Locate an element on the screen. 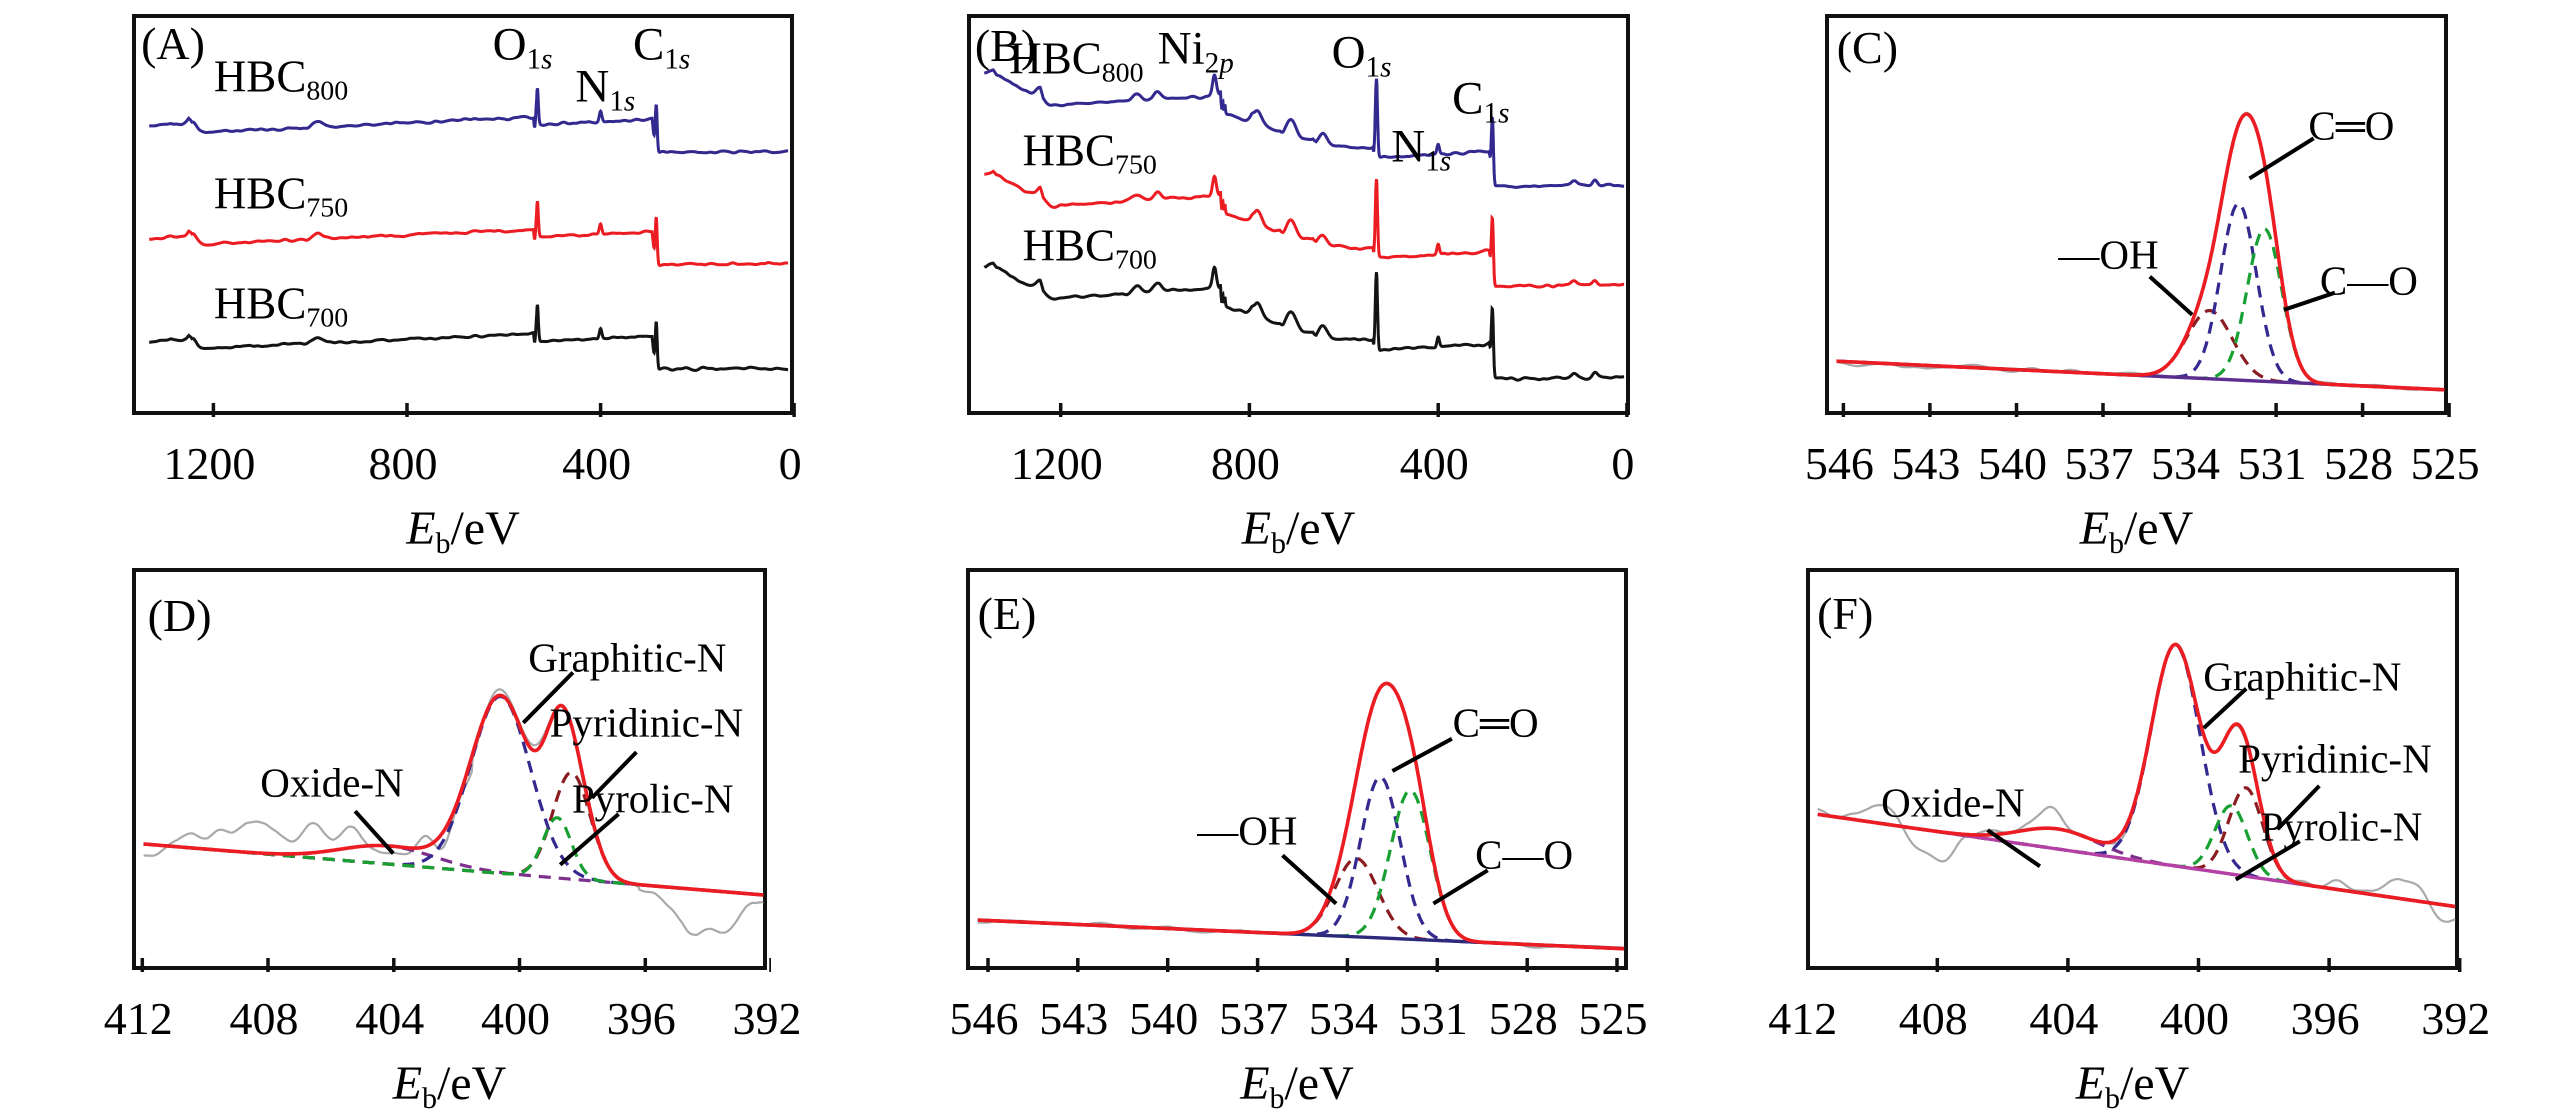 This screenshot has width=2567, height=1116. x-tick-label: 534 is located at coordinates (2185, 463).